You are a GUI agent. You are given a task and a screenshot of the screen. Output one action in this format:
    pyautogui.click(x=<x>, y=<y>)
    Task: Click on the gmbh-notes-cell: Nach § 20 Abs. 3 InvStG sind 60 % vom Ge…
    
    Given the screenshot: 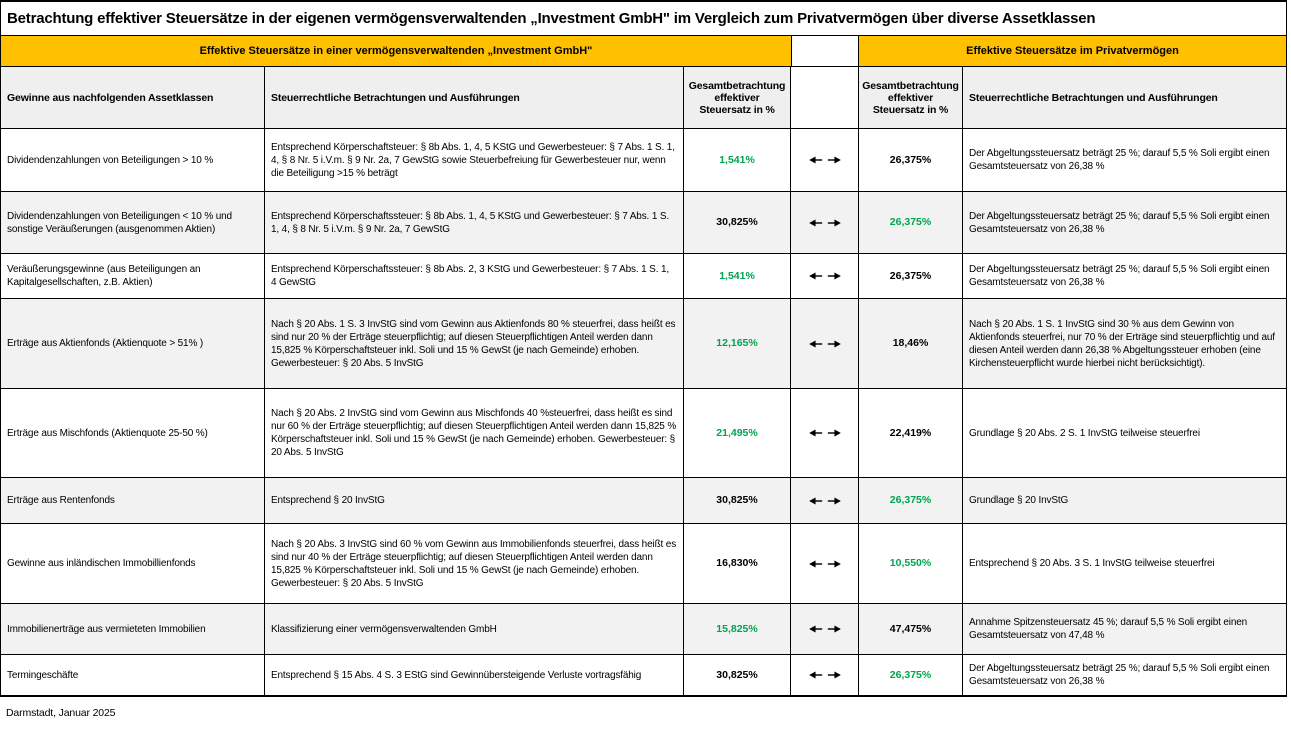 What is the action you would take?
    pyautogui.click(x=474, y=563)
    